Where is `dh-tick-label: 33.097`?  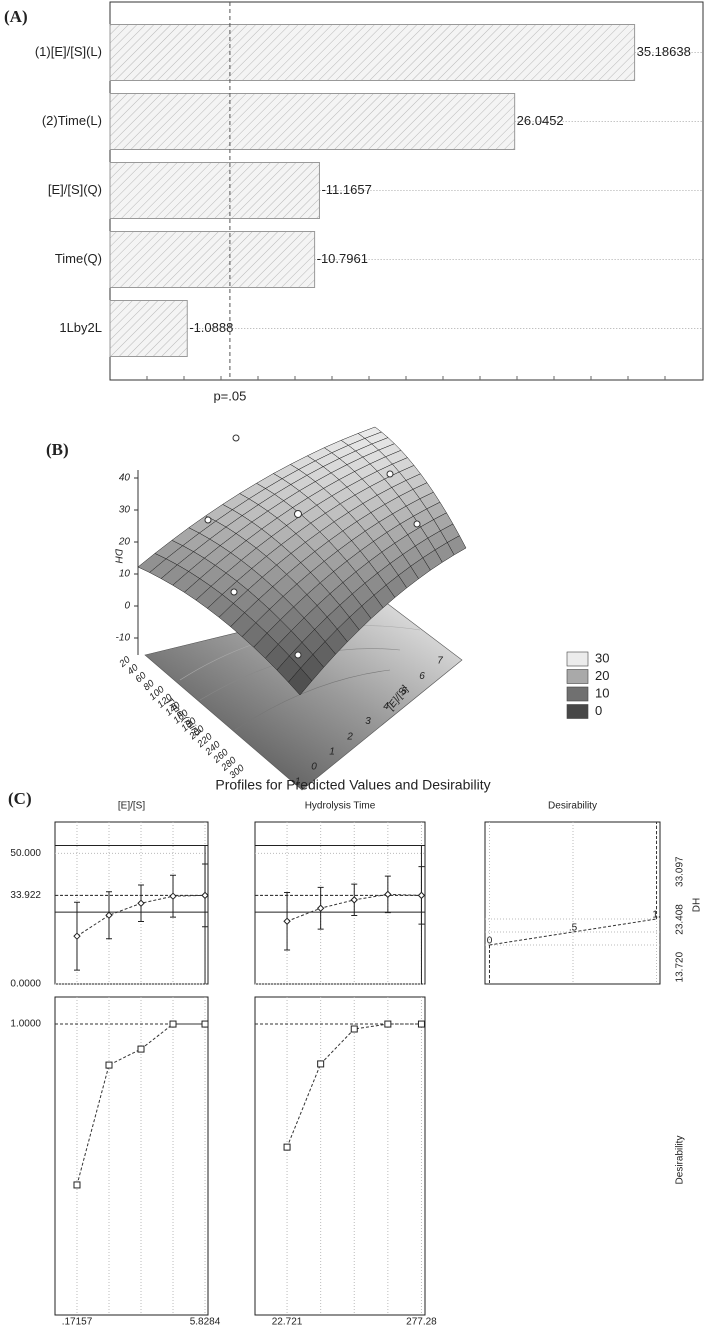
dh-tick-label: 33.097 is located at coordinates (680, 871).